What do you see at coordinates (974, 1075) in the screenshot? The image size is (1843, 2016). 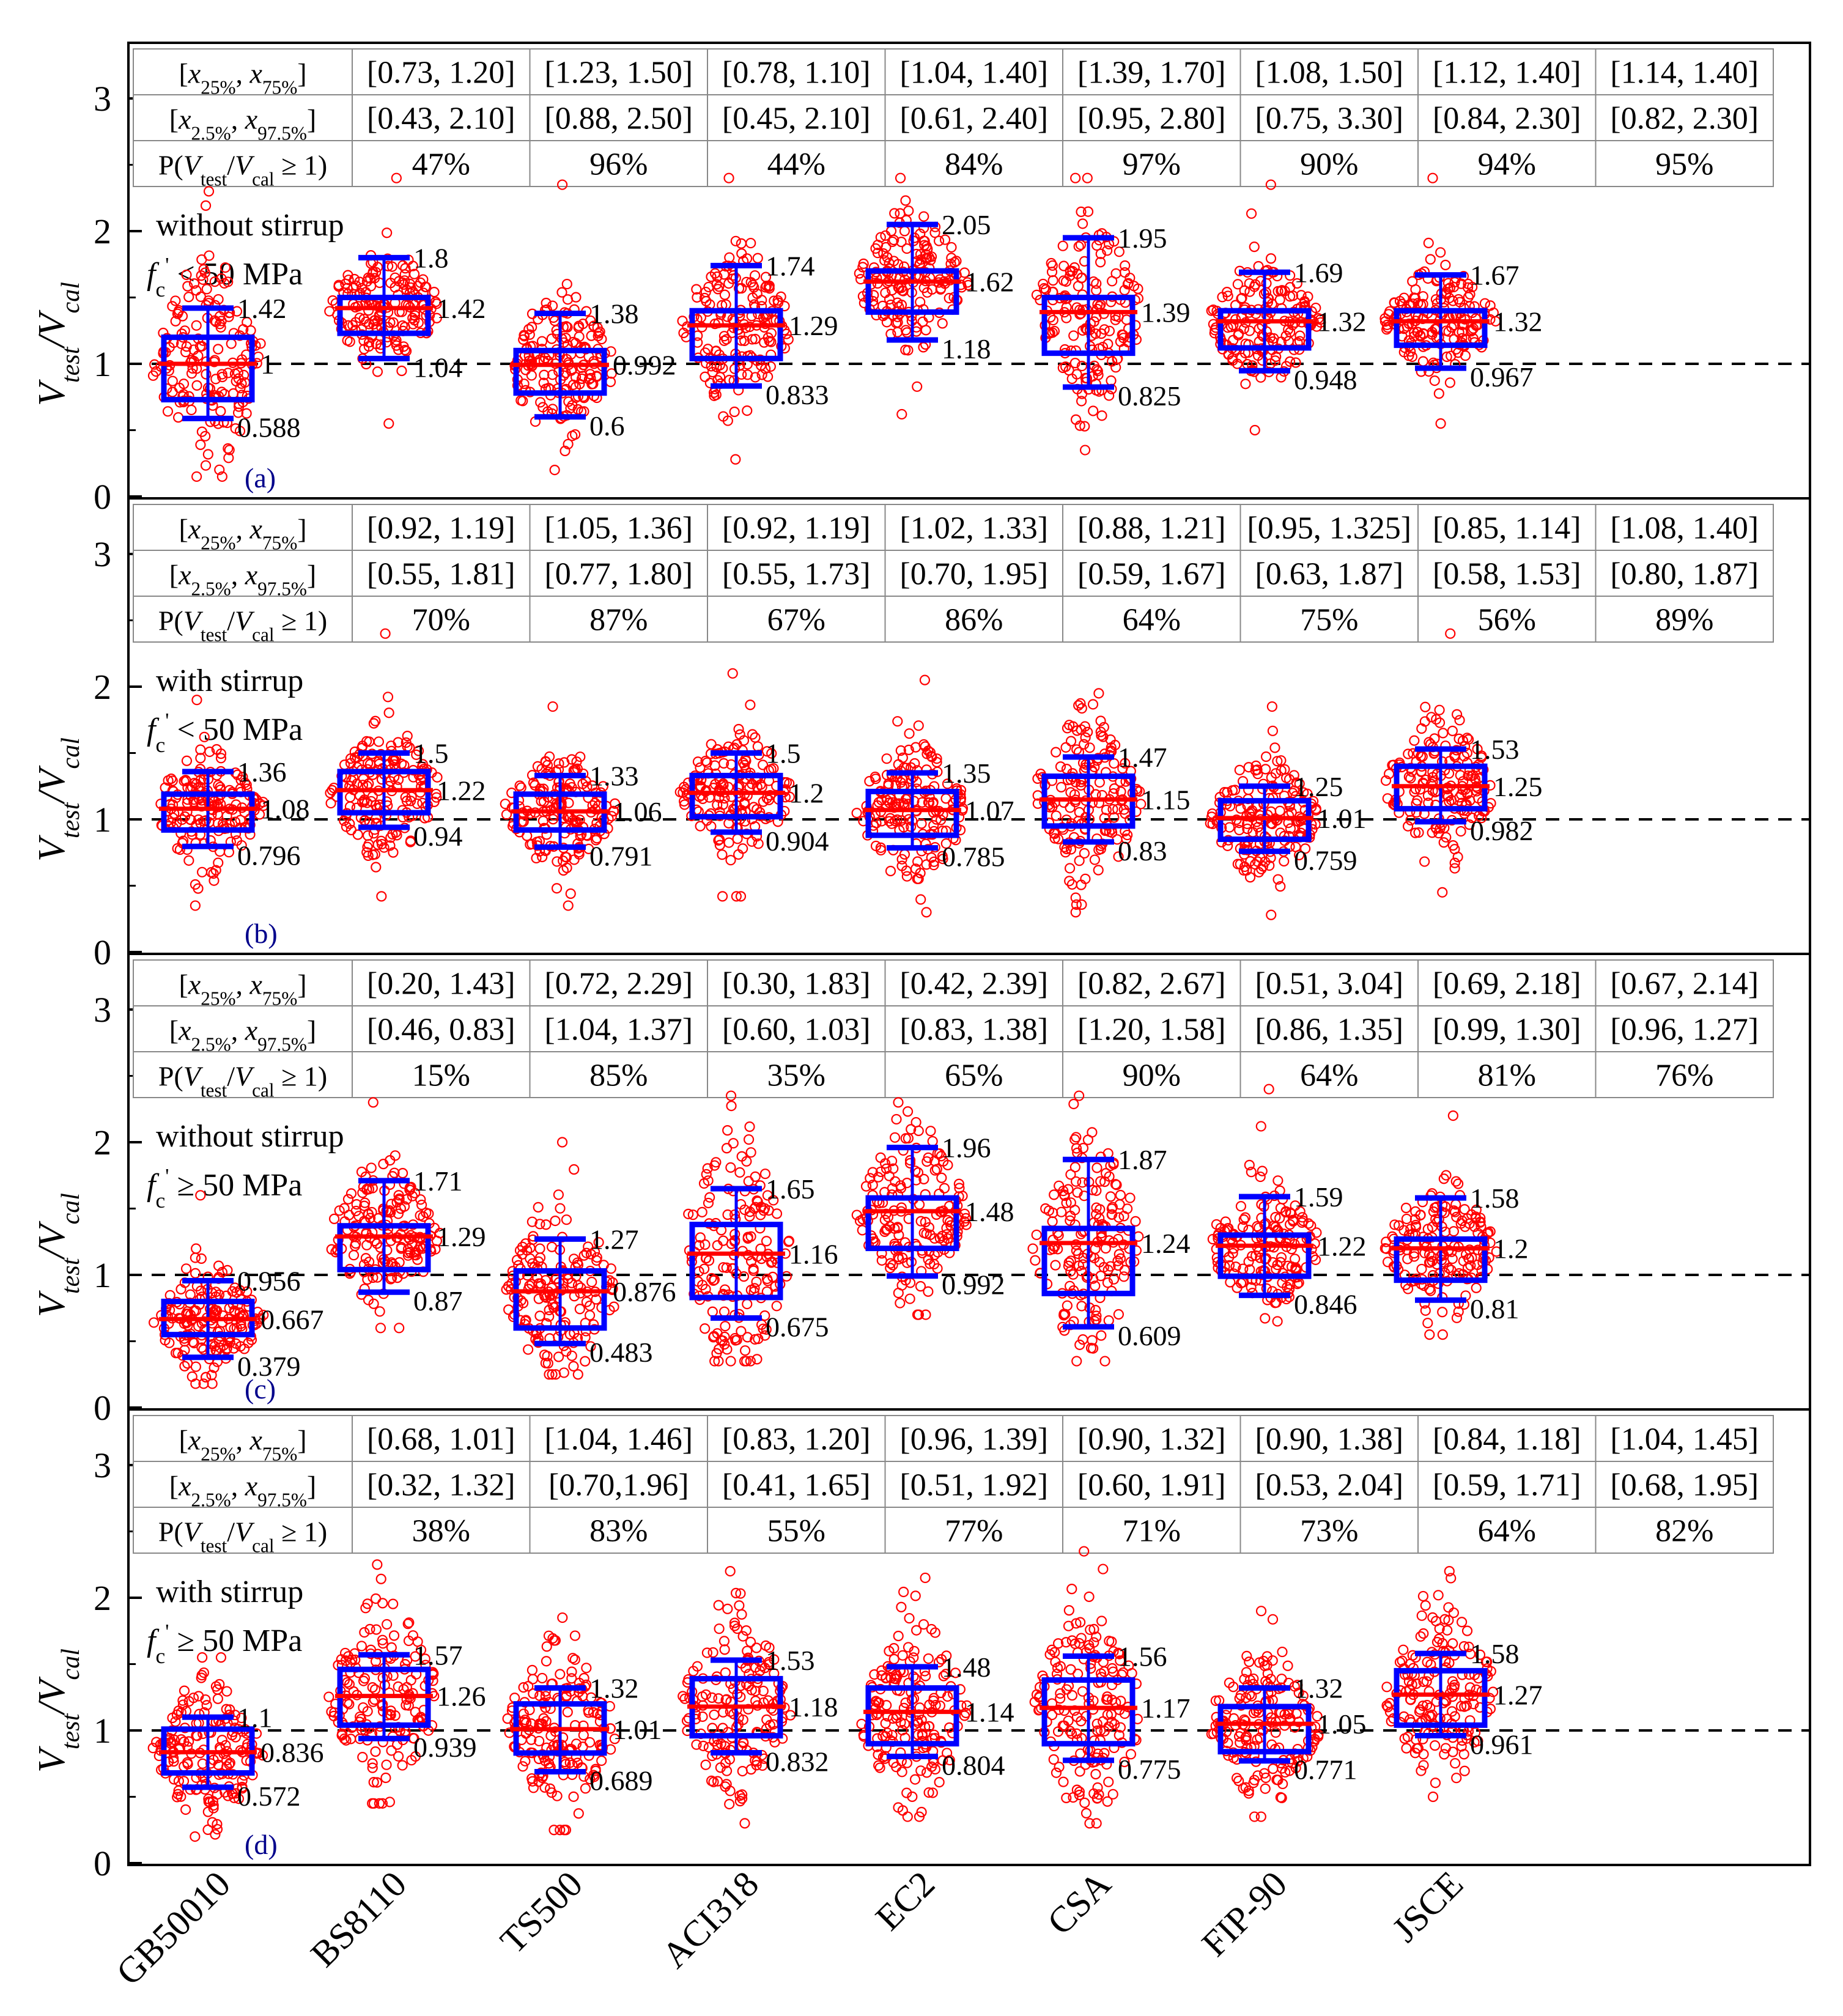 I see `table-cell-prob: 65%` at bounding box center [974, 1075].